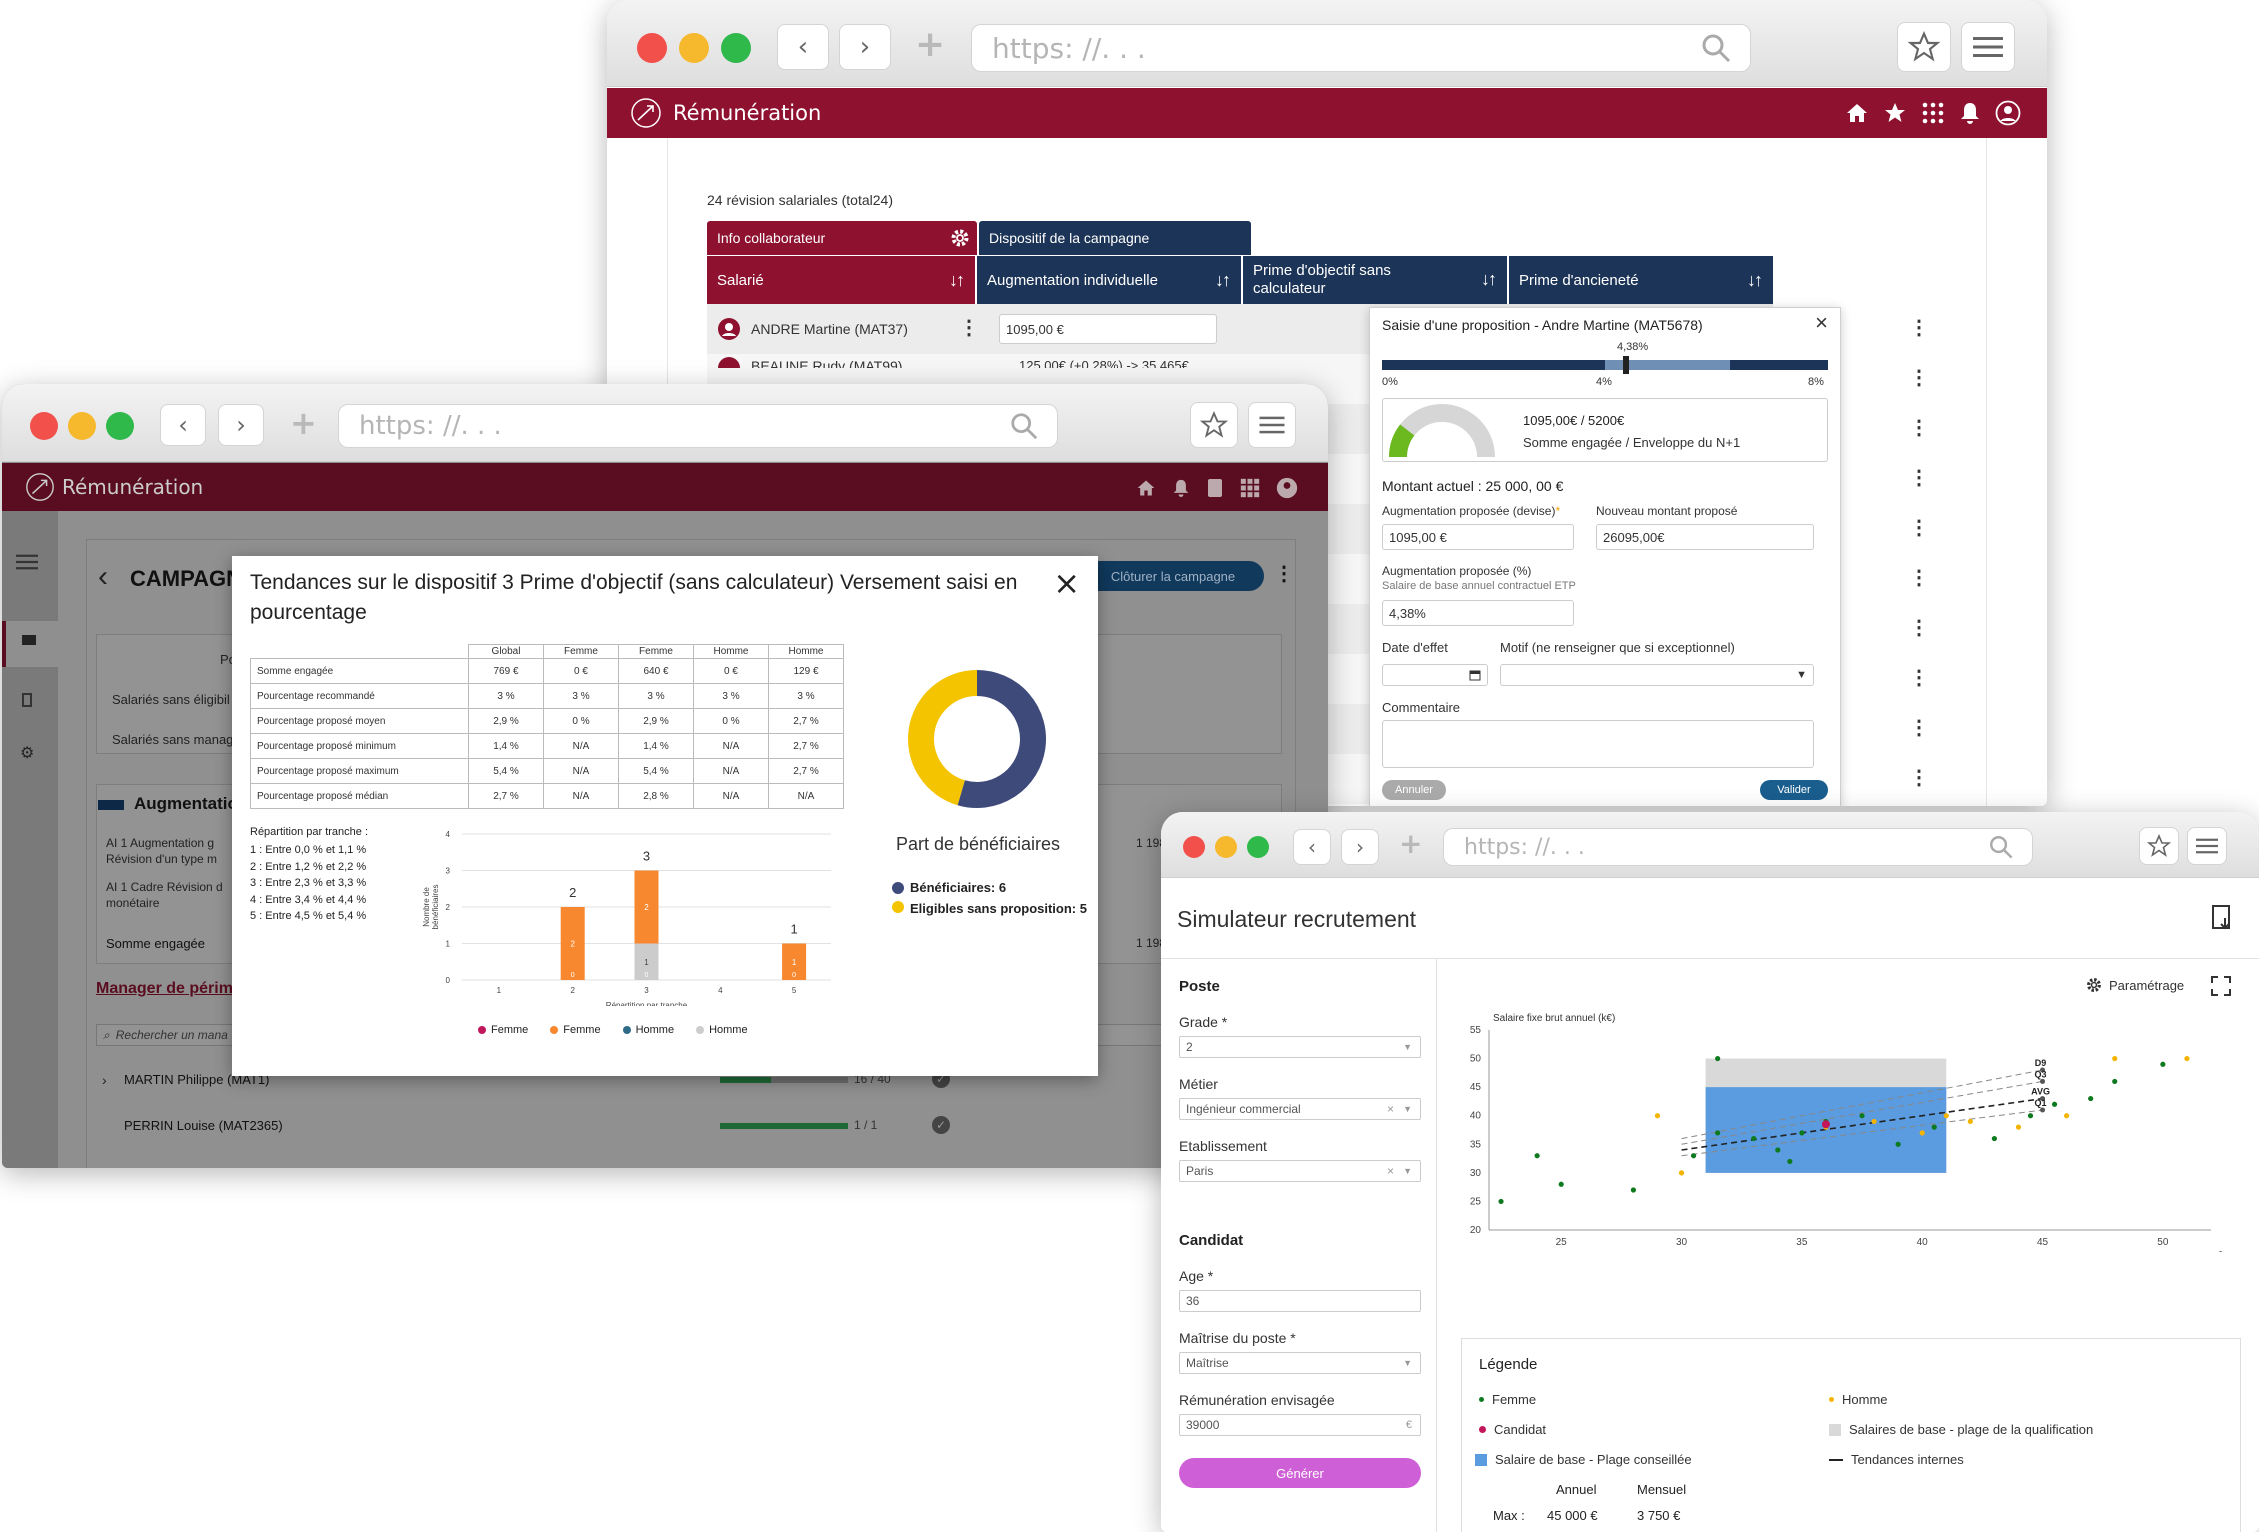 The height and width of the screenshot is (1532, 2259). What do you see at coordinates (1598, 744) in the screenshot?
I see `comment-textarea` at bounding box center [1598, 744].